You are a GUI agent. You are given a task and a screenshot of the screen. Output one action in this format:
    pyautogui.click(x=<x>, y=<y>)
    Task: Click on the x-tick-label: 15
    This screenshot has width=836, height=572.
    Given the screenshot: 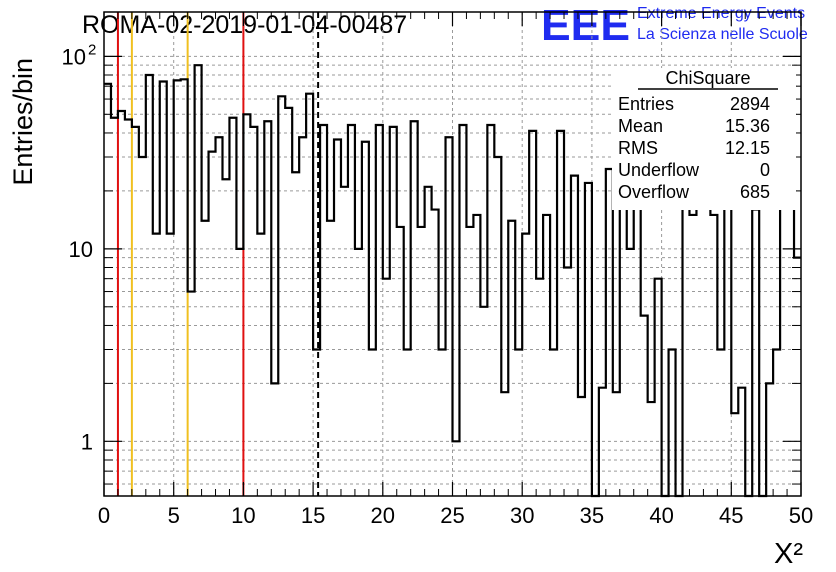 What is the action you would take?
    pyautogui.click(x=313, y=515)
    